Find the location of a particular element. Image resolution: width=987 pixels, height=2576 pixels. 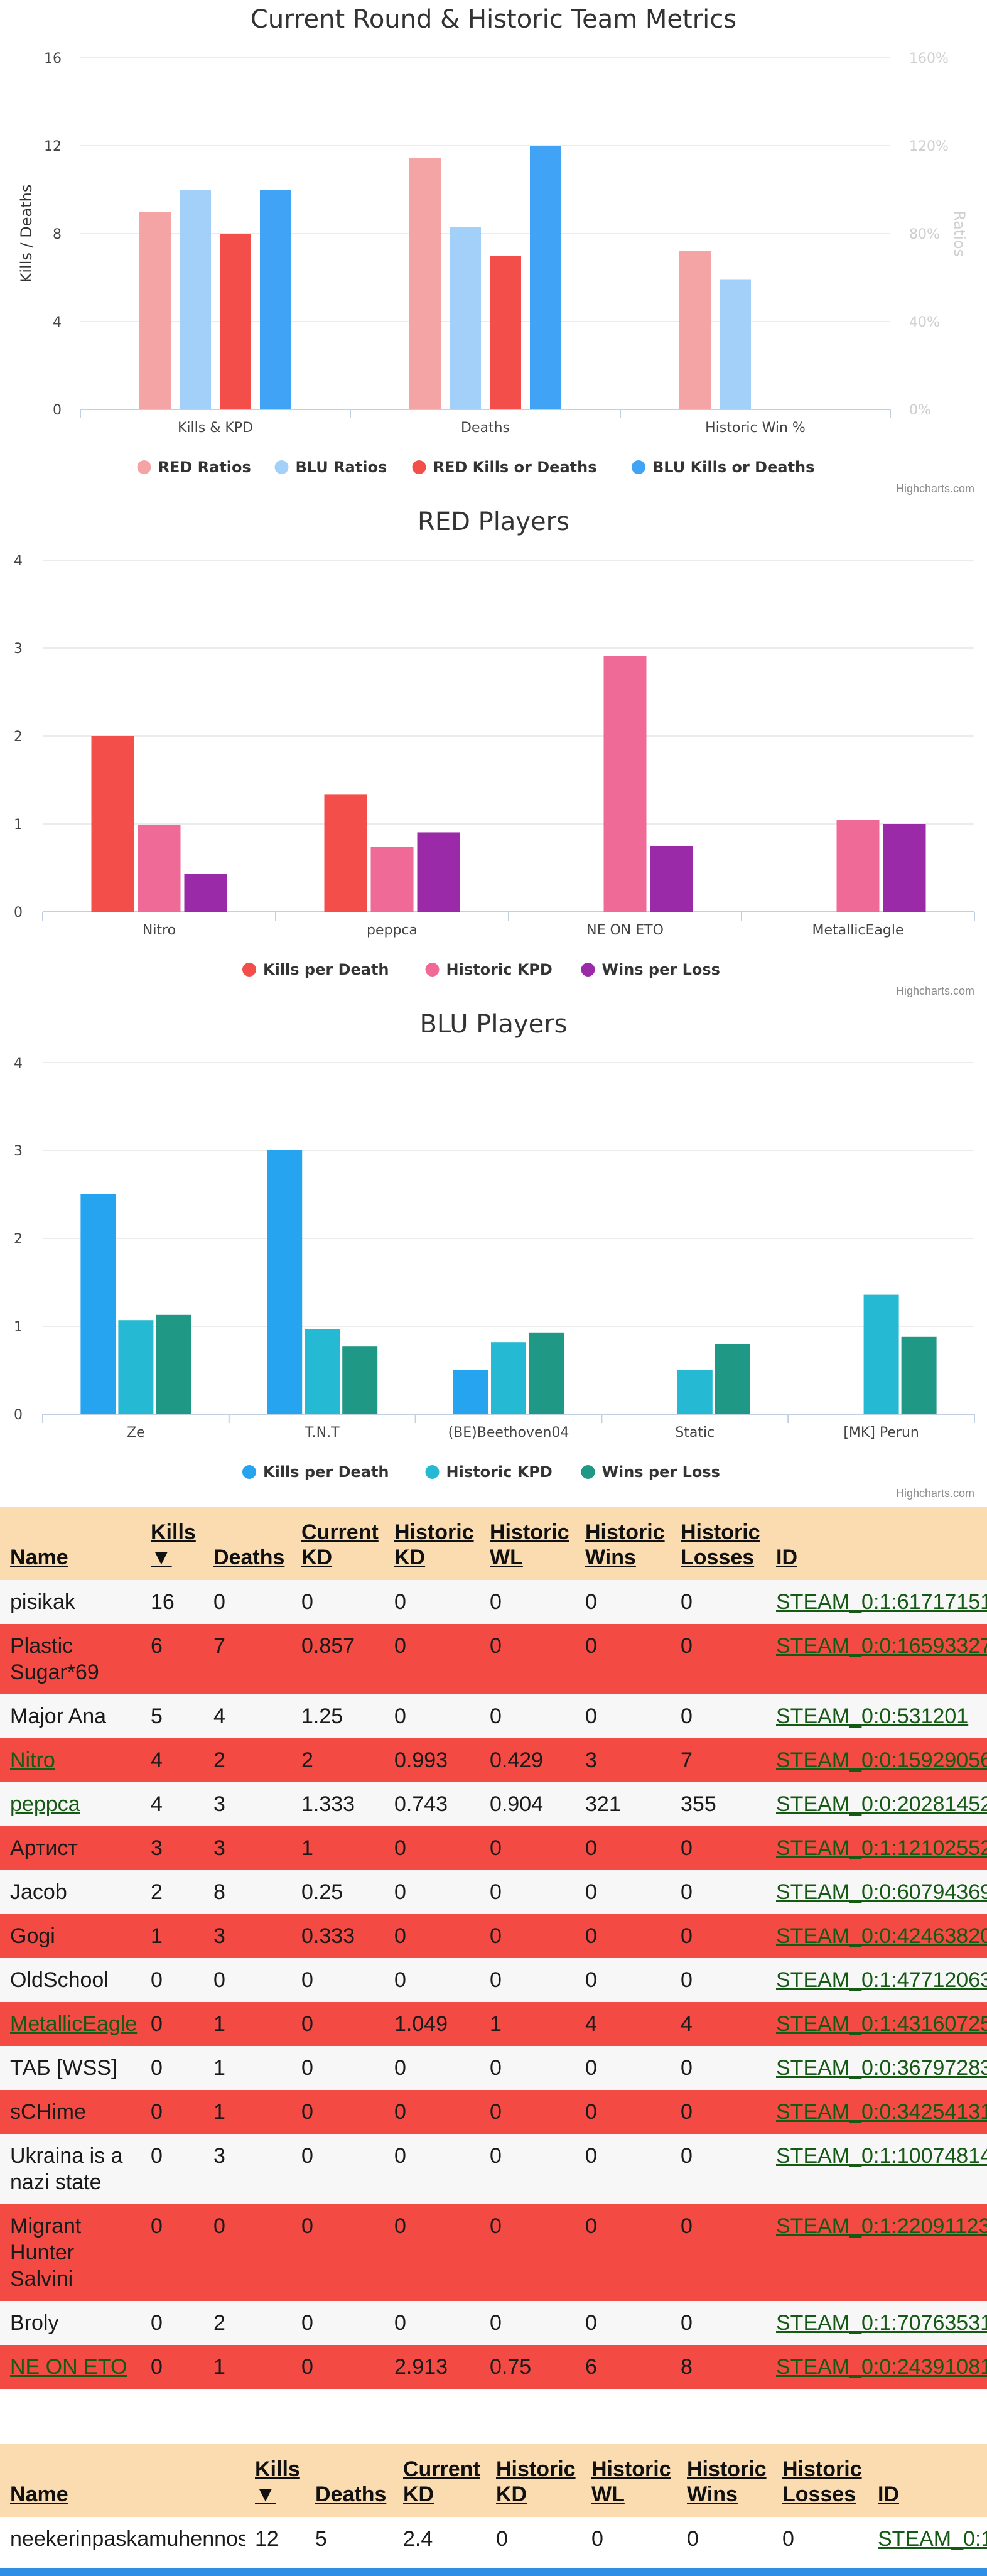

stat-cell: 0.993 is located at coordinates (432, 1760).